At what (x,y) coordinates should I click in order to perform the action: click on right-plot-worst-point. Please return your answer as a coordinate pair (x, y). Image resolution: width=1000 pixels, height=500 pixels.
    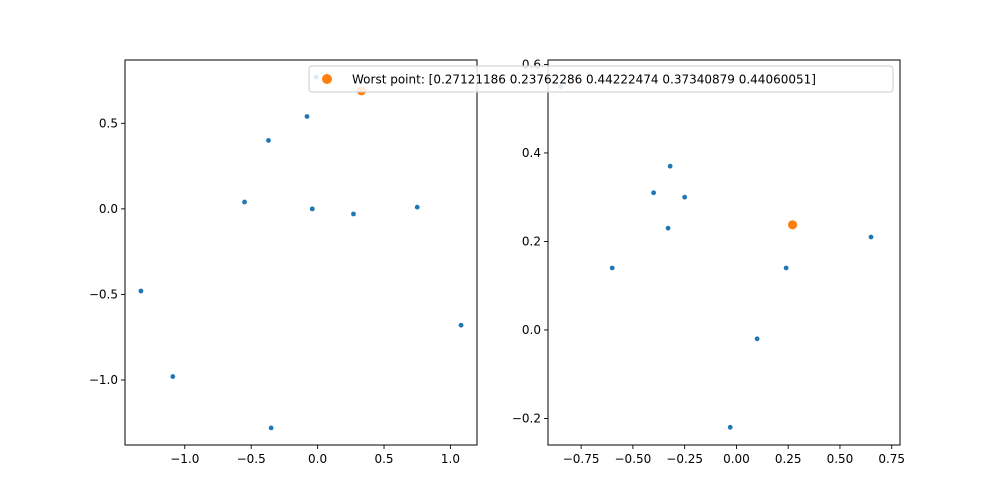
    Looking at the image, I should click on (792, 225).